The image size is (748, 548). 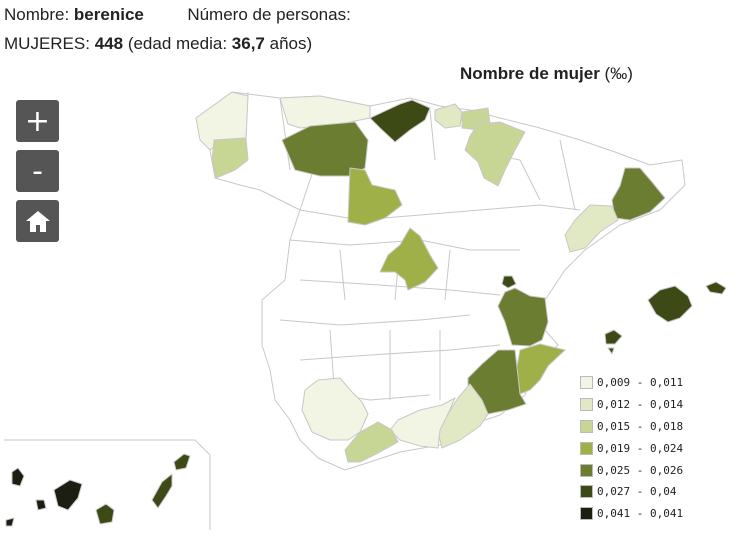 I want to click on island-mallorca, so click(x=670, y=304).